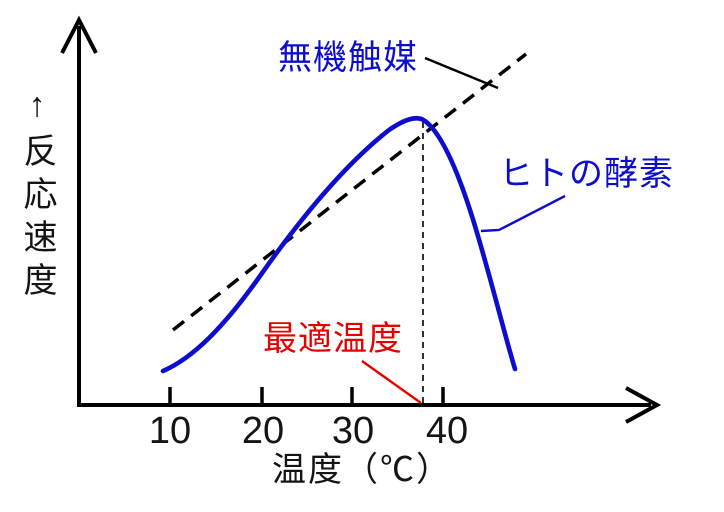 Image resolution: width=724 pixels, height=512 pixels. Describe the element at coordinates (523, 213) in the screenshot. I see `human-enzyme-pointer-line` at that location.